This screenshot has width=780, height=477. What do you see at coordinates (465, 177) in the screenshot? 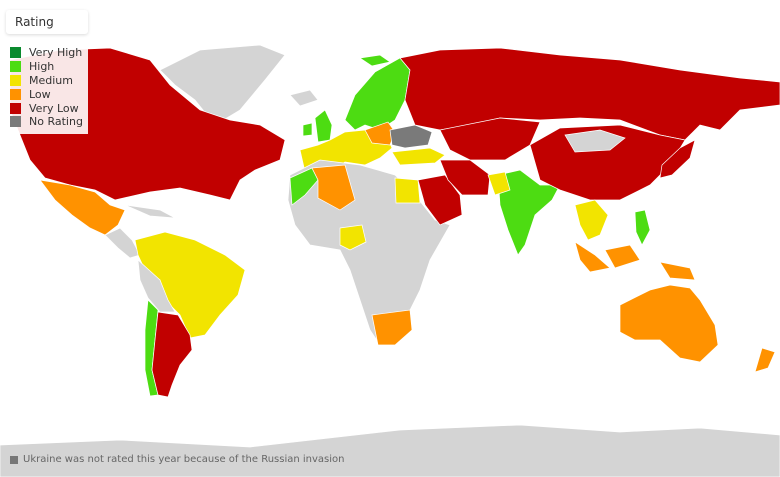
I see `region-iran` at bounding box center [465, 177].